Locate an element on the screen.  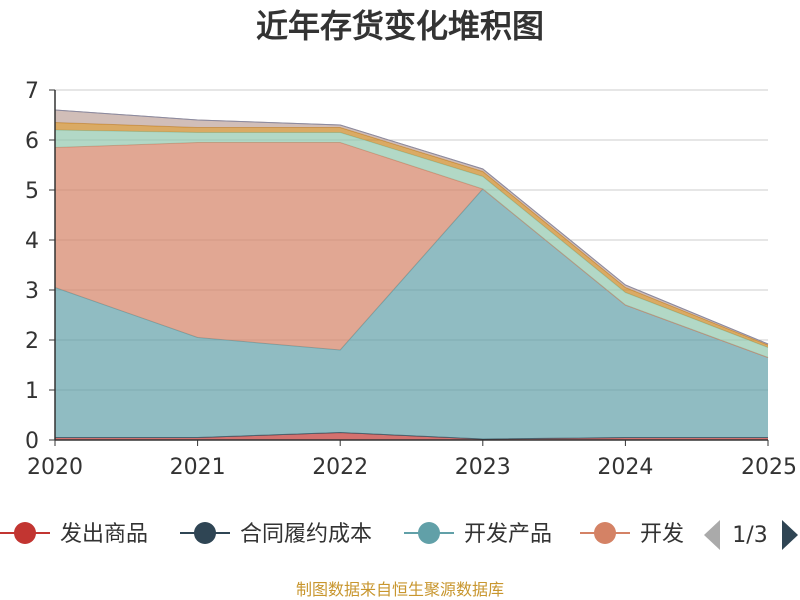
legend-label: 发出商品 is located at coordinates (104, 534).